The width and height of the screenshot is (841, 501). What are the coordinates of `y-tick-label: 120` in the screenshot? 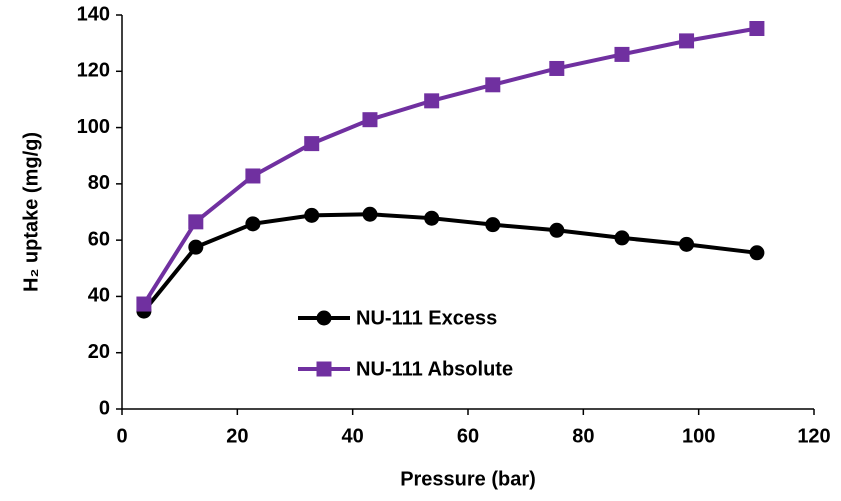 It's located at (93, 71).